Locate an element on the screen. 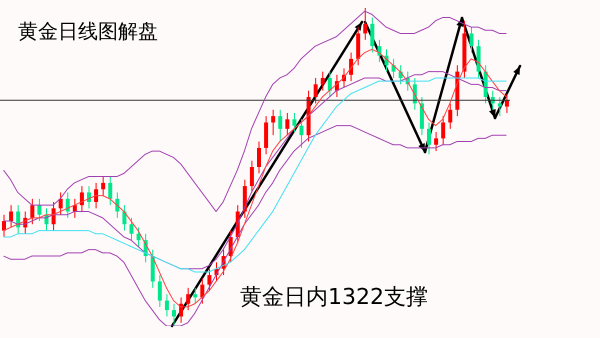 This screenshot has width=600, height=338. annotation: 黄金日内1322支撑 is located at coordinates (334, 298).